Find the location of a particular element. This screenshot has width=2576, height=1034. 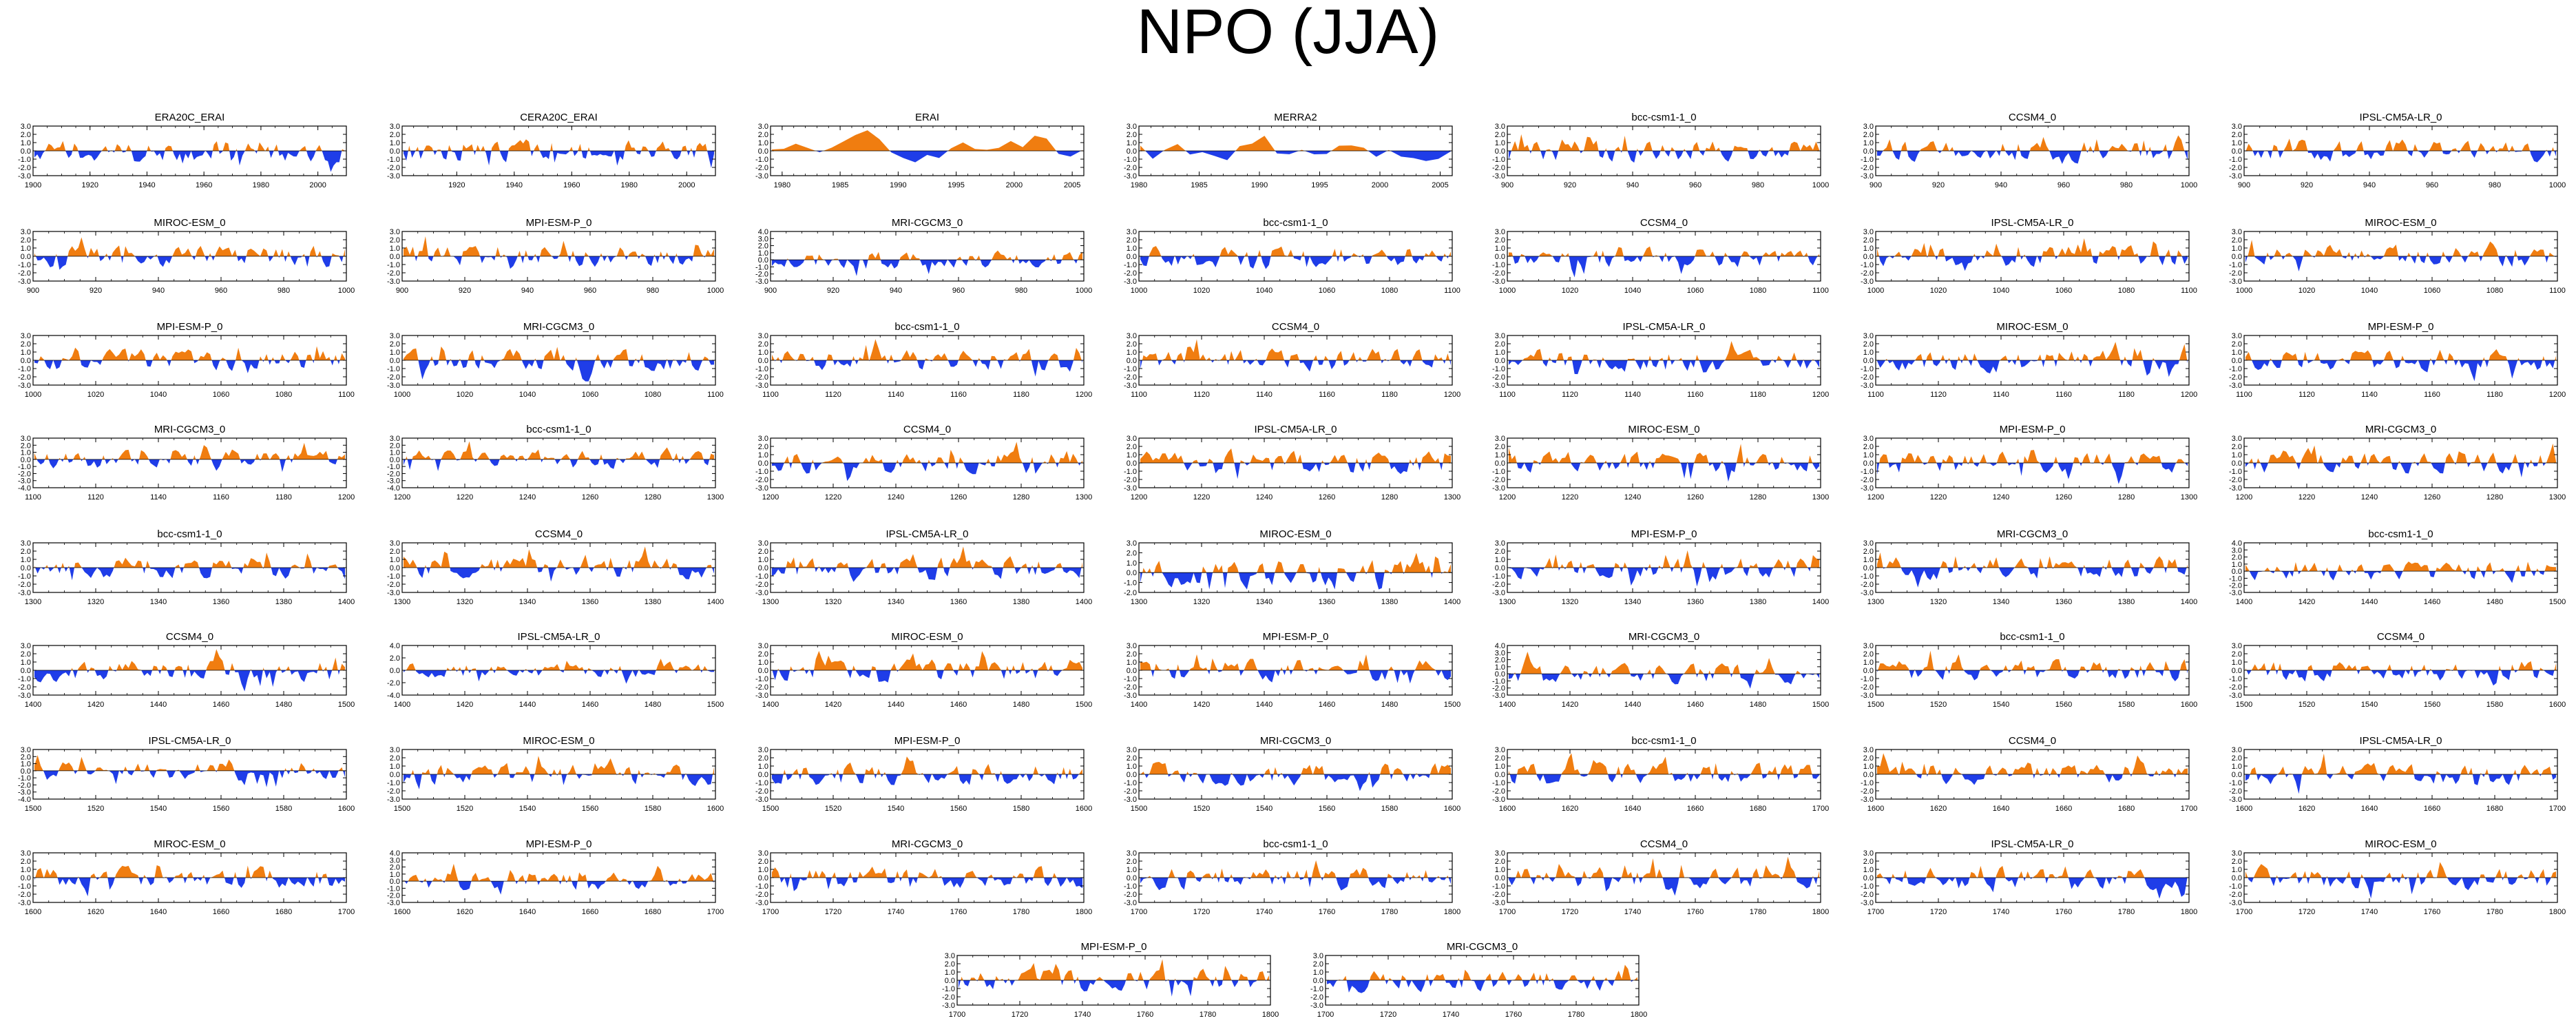

x-tick-label: 1400 is located at coordinates (1452, 602).